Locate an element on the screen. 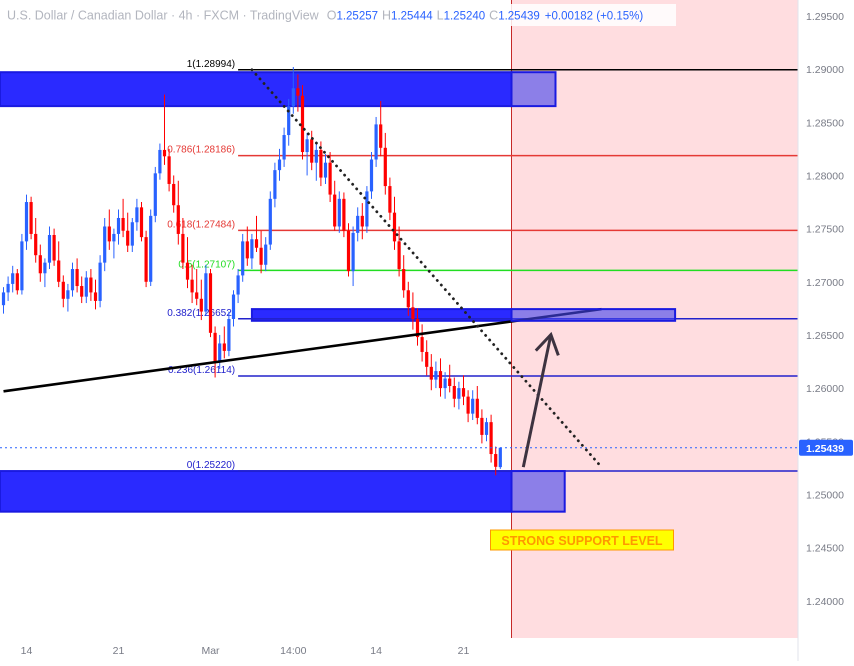  price-tick-label: 1.28000 is located at coordinates (825, 176).